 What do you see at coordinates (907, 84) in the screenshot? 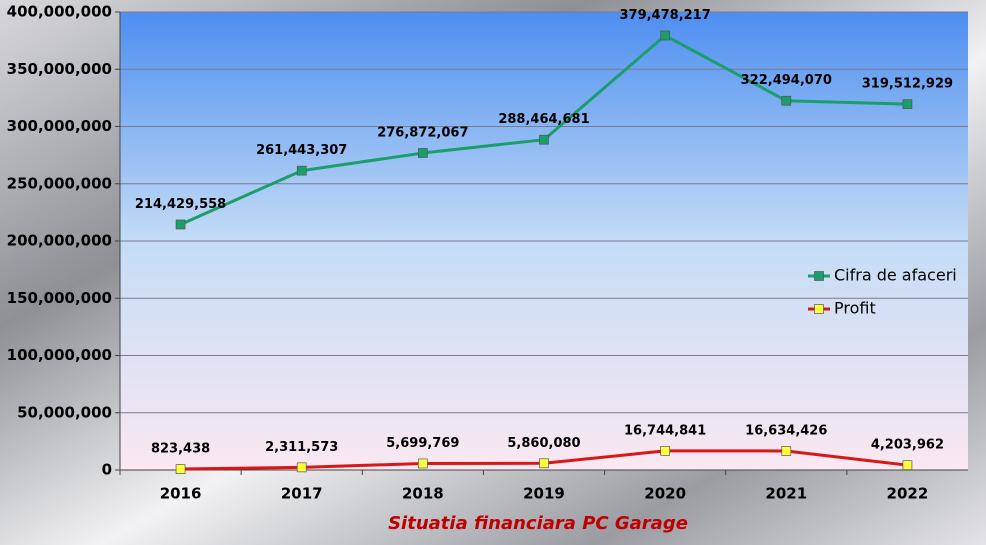
I see `data-label: 319,512,929` at bounding box center [907, 84].